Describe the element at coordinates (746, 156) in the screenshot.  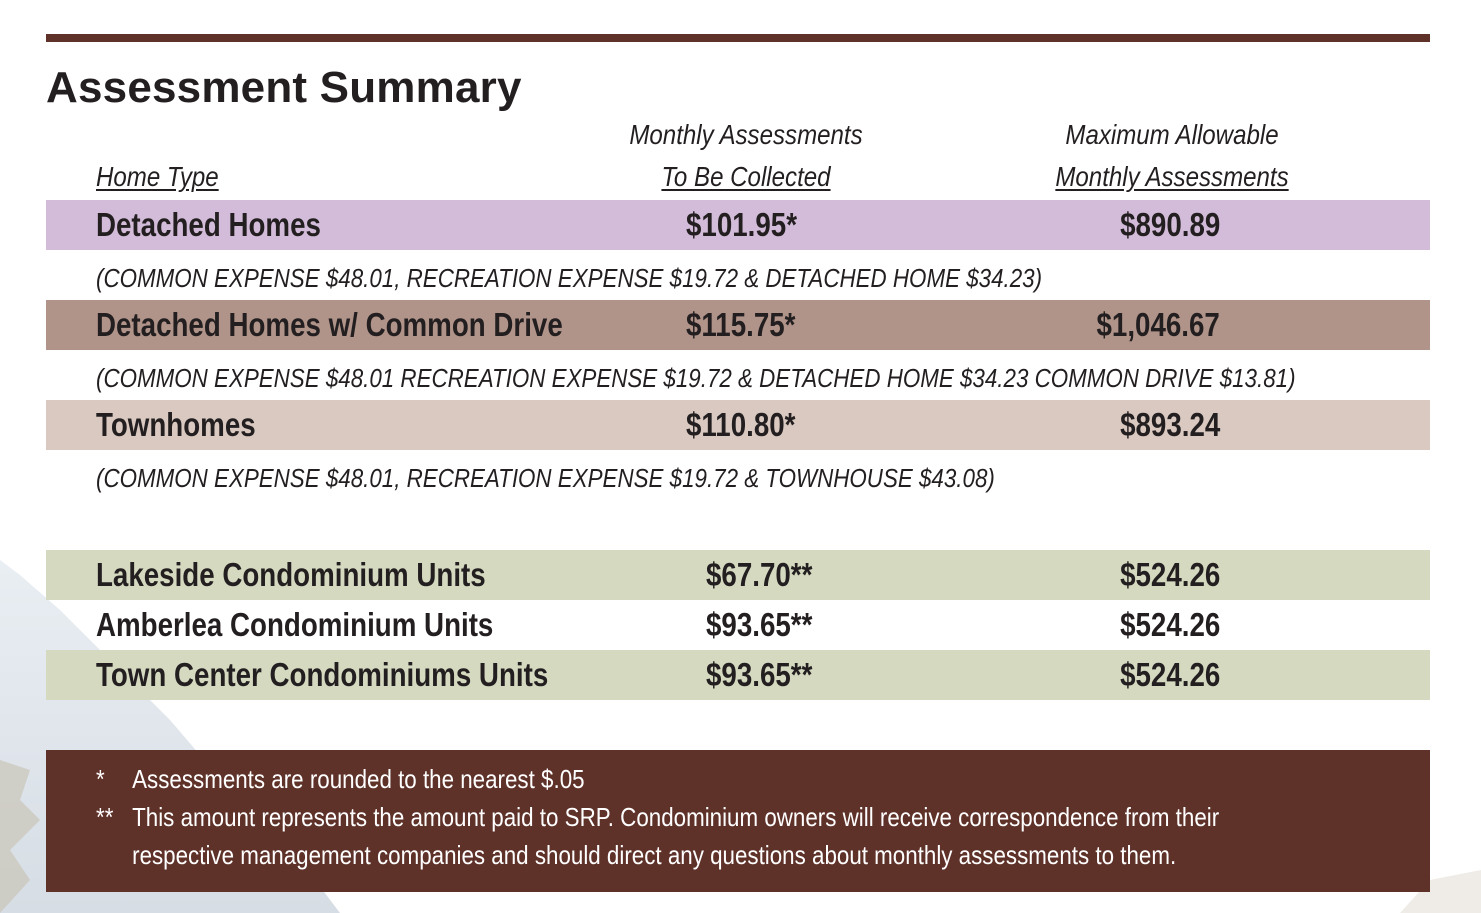
I see `monthly-assessments-header: Monthly Assessments To Be Collected` at that location.